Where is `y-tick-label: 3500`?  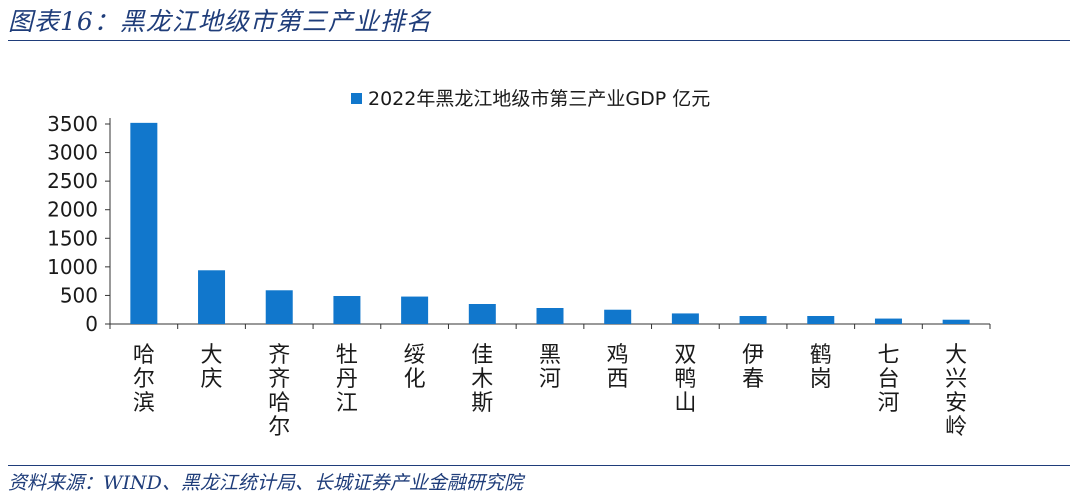 y-tick-label: 3500 is located at coordinates (72, 124).